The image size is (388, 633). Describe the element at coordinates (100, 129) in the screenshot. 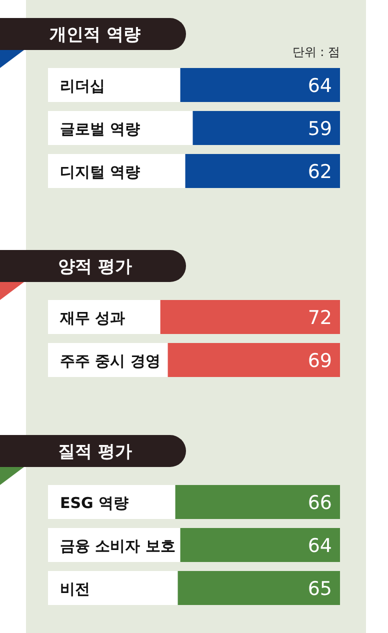

I see `y-tick-label: 글로벌 역량` at that location.